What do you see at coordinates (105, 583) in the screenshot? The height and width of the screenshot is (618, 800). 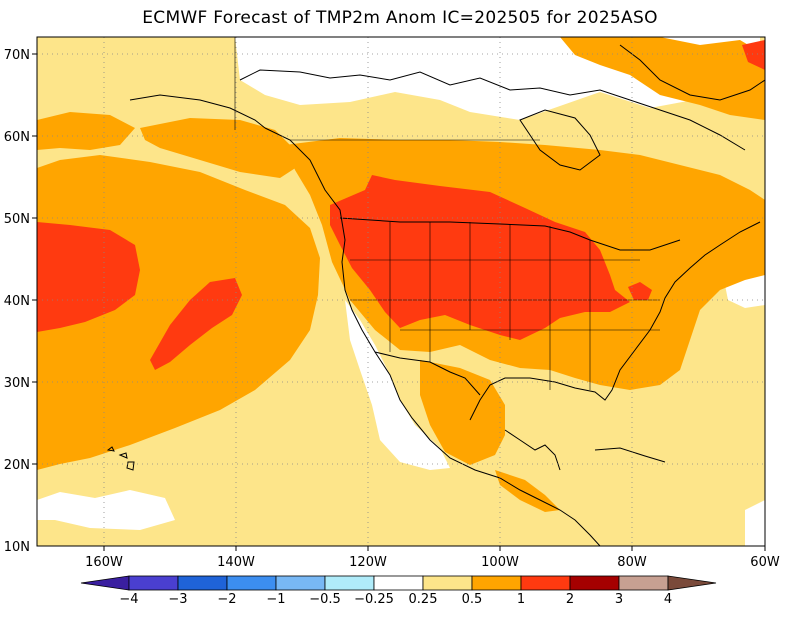 I see `colorbar-arrow-low` at bounding box center [105, 583].